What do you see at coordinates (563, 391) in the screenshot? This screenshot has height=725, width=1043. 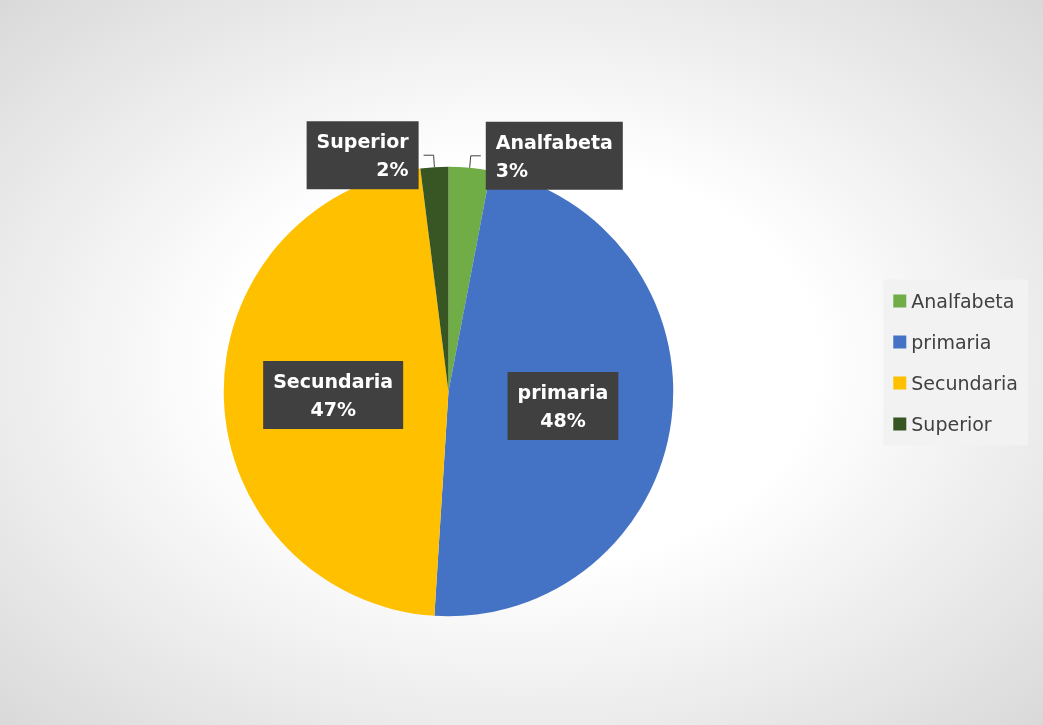 I see `slice-label: primaria` at bounding box center [563, 391].